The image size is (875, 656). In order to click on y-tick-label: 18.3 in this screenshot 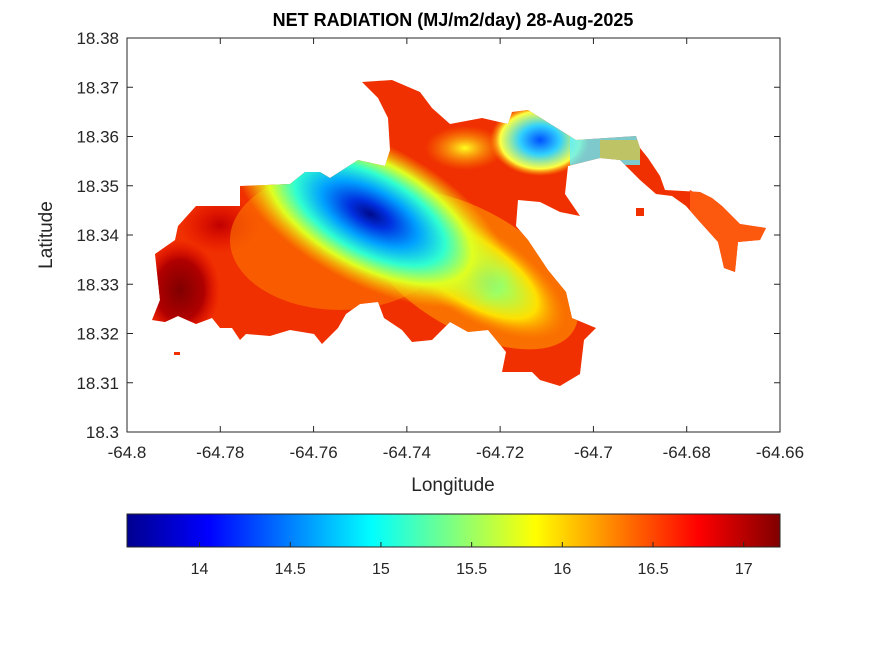, I will do `click(102, 432)`.